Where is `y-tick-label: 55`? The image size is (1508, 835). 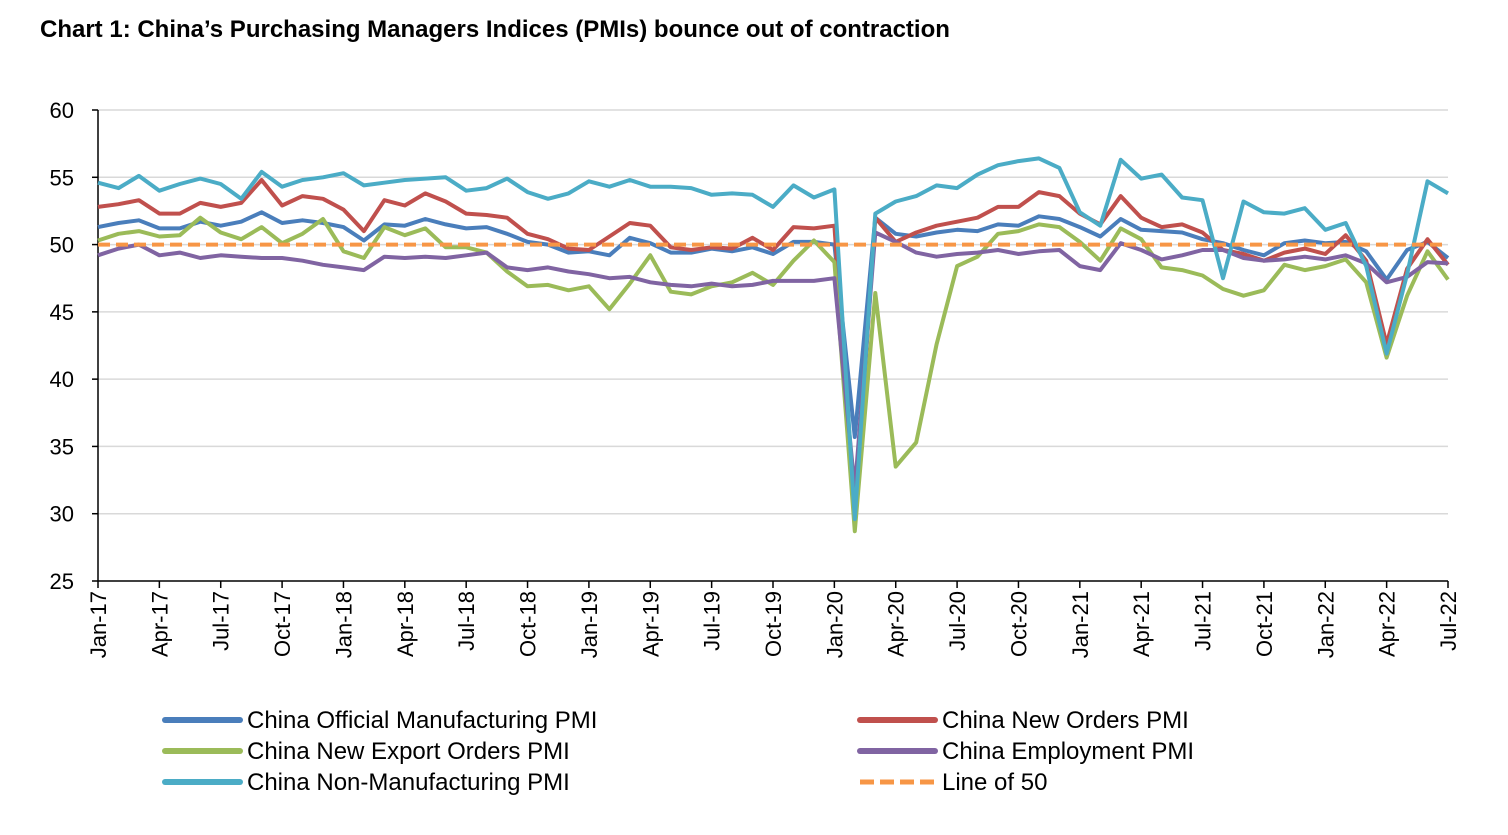
y-tick-label: 55 is located at coordinates (62, 177).